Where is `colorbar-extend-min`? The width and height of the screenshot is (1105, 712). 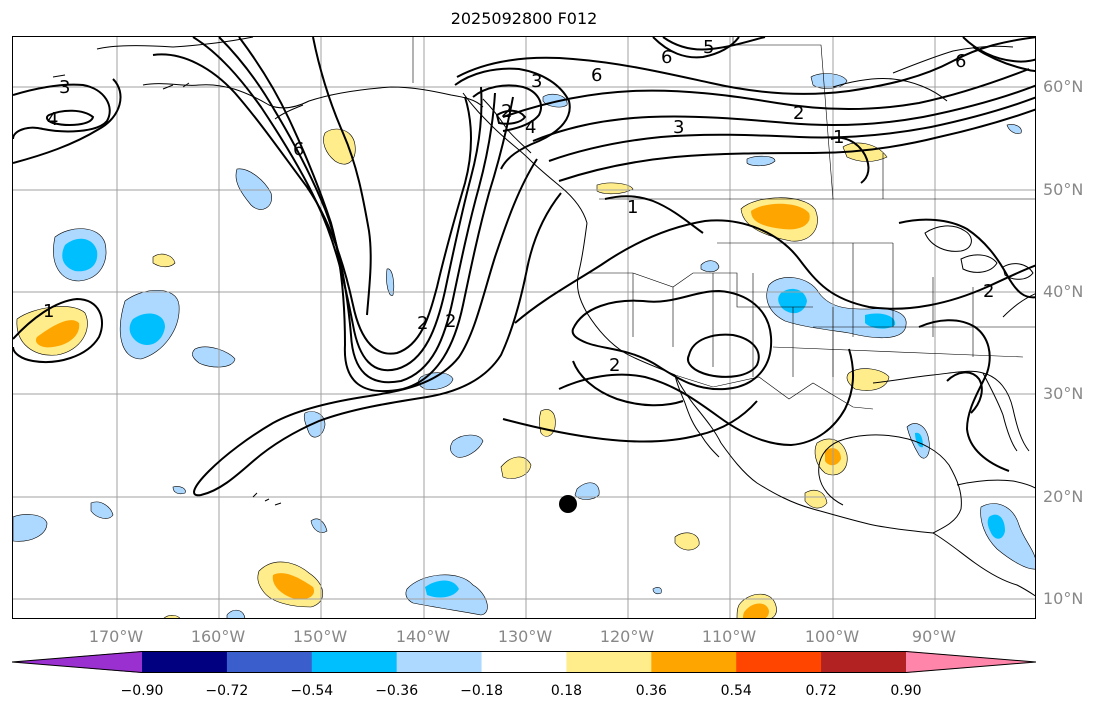 colorbar-extend-min is located at coordinates (77, 662).